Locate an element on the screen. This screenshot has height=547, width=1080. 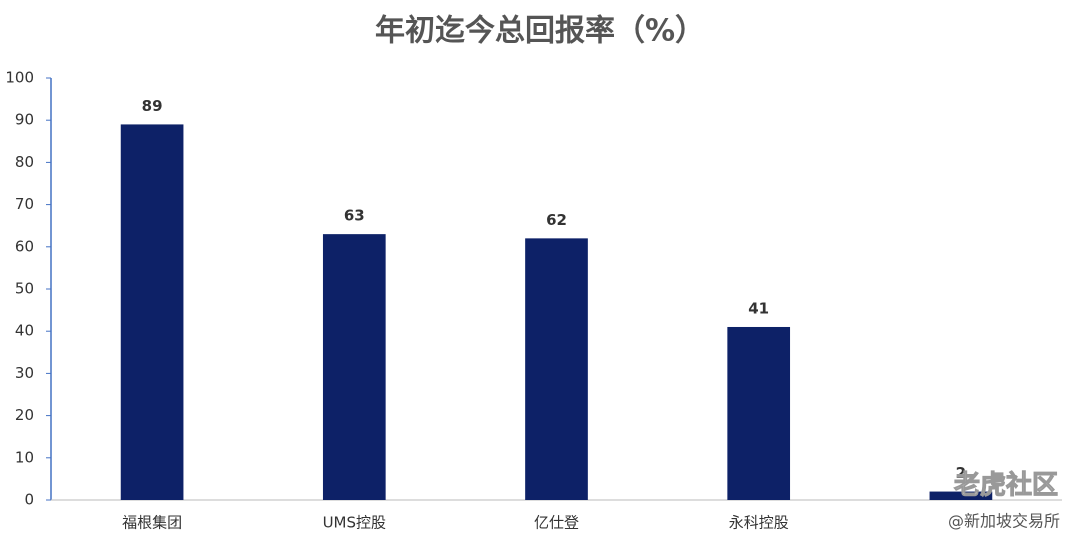
y-tick-label: 70 is located at coordinates (24, 204).